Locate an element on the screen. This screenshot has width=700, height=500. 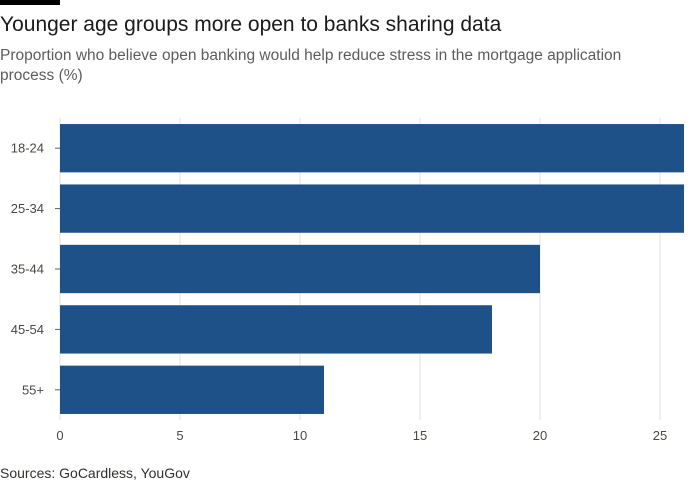
brand-accent-bar is located at coordinates (30, 2).